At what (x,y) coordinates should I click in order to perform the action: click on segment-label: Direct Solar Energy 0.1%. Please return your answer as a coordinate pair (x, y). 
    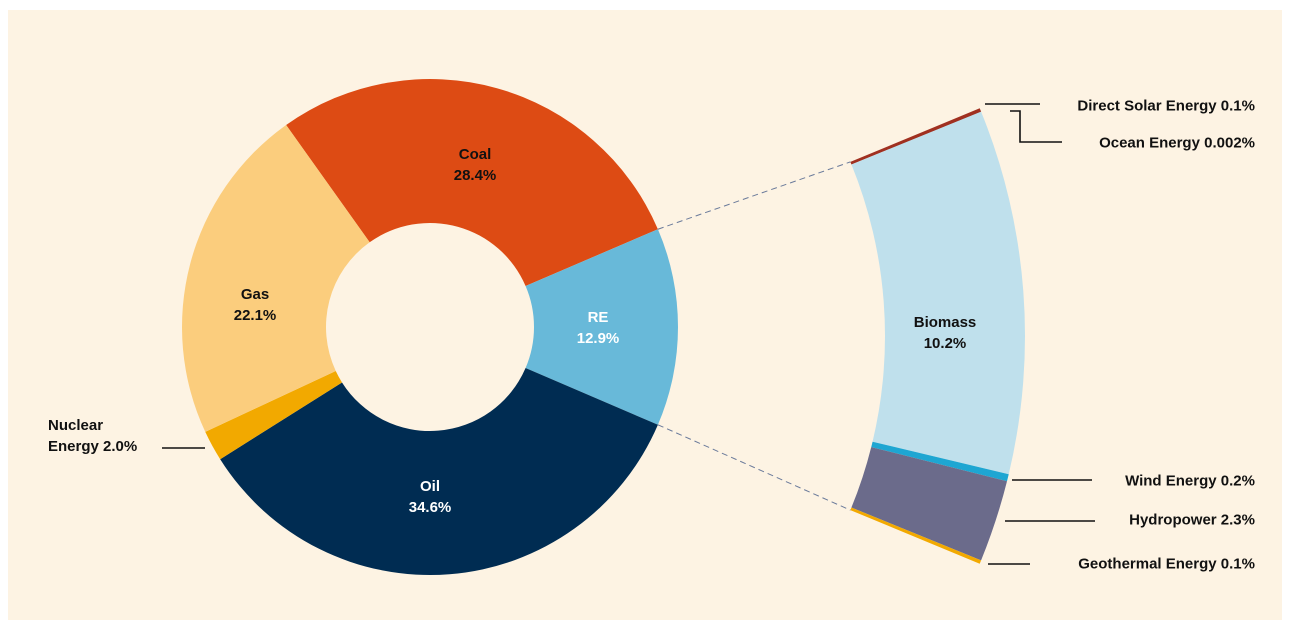
    Looking at the image, I should click on (1166, 106).